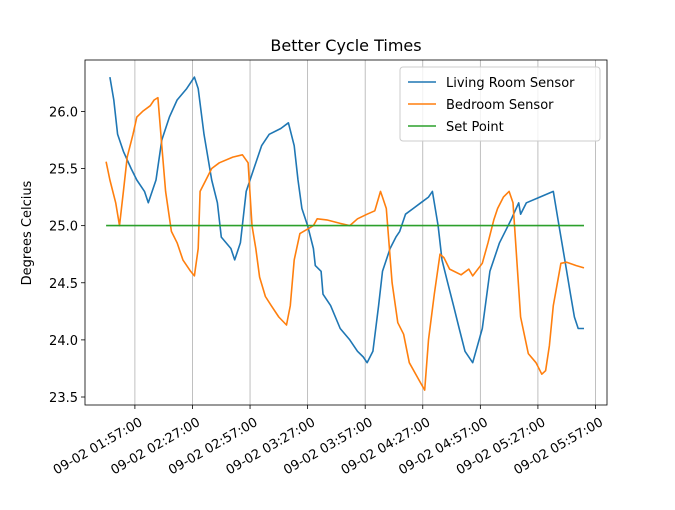 Image resolution: width=675 pixels, height=510 pixels. Describe the element at coordinates (63, 341) in the screenshot. I see `y-tick-label: 24.0` at that location.